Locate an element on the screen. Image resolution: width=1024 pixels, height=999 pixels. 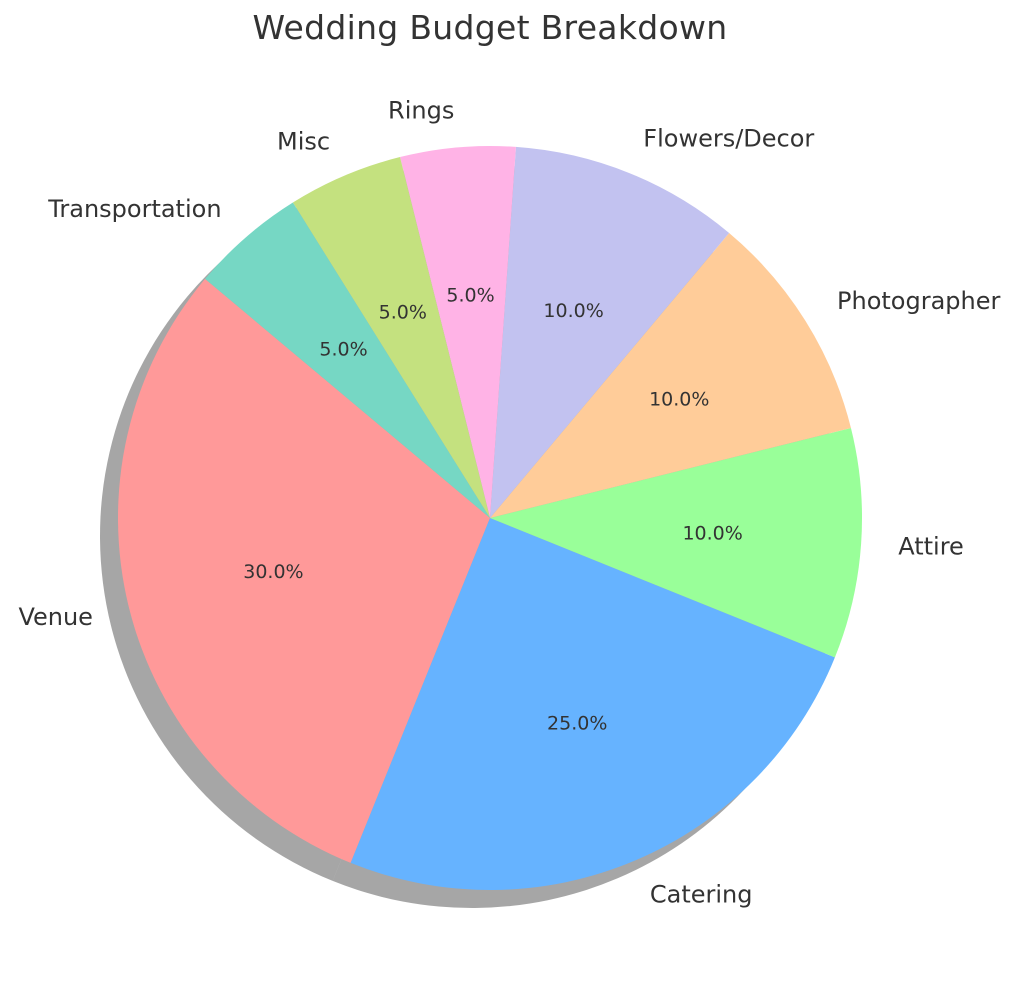
pct-label-misc: 5.0% is located at coordinates (403, 313).